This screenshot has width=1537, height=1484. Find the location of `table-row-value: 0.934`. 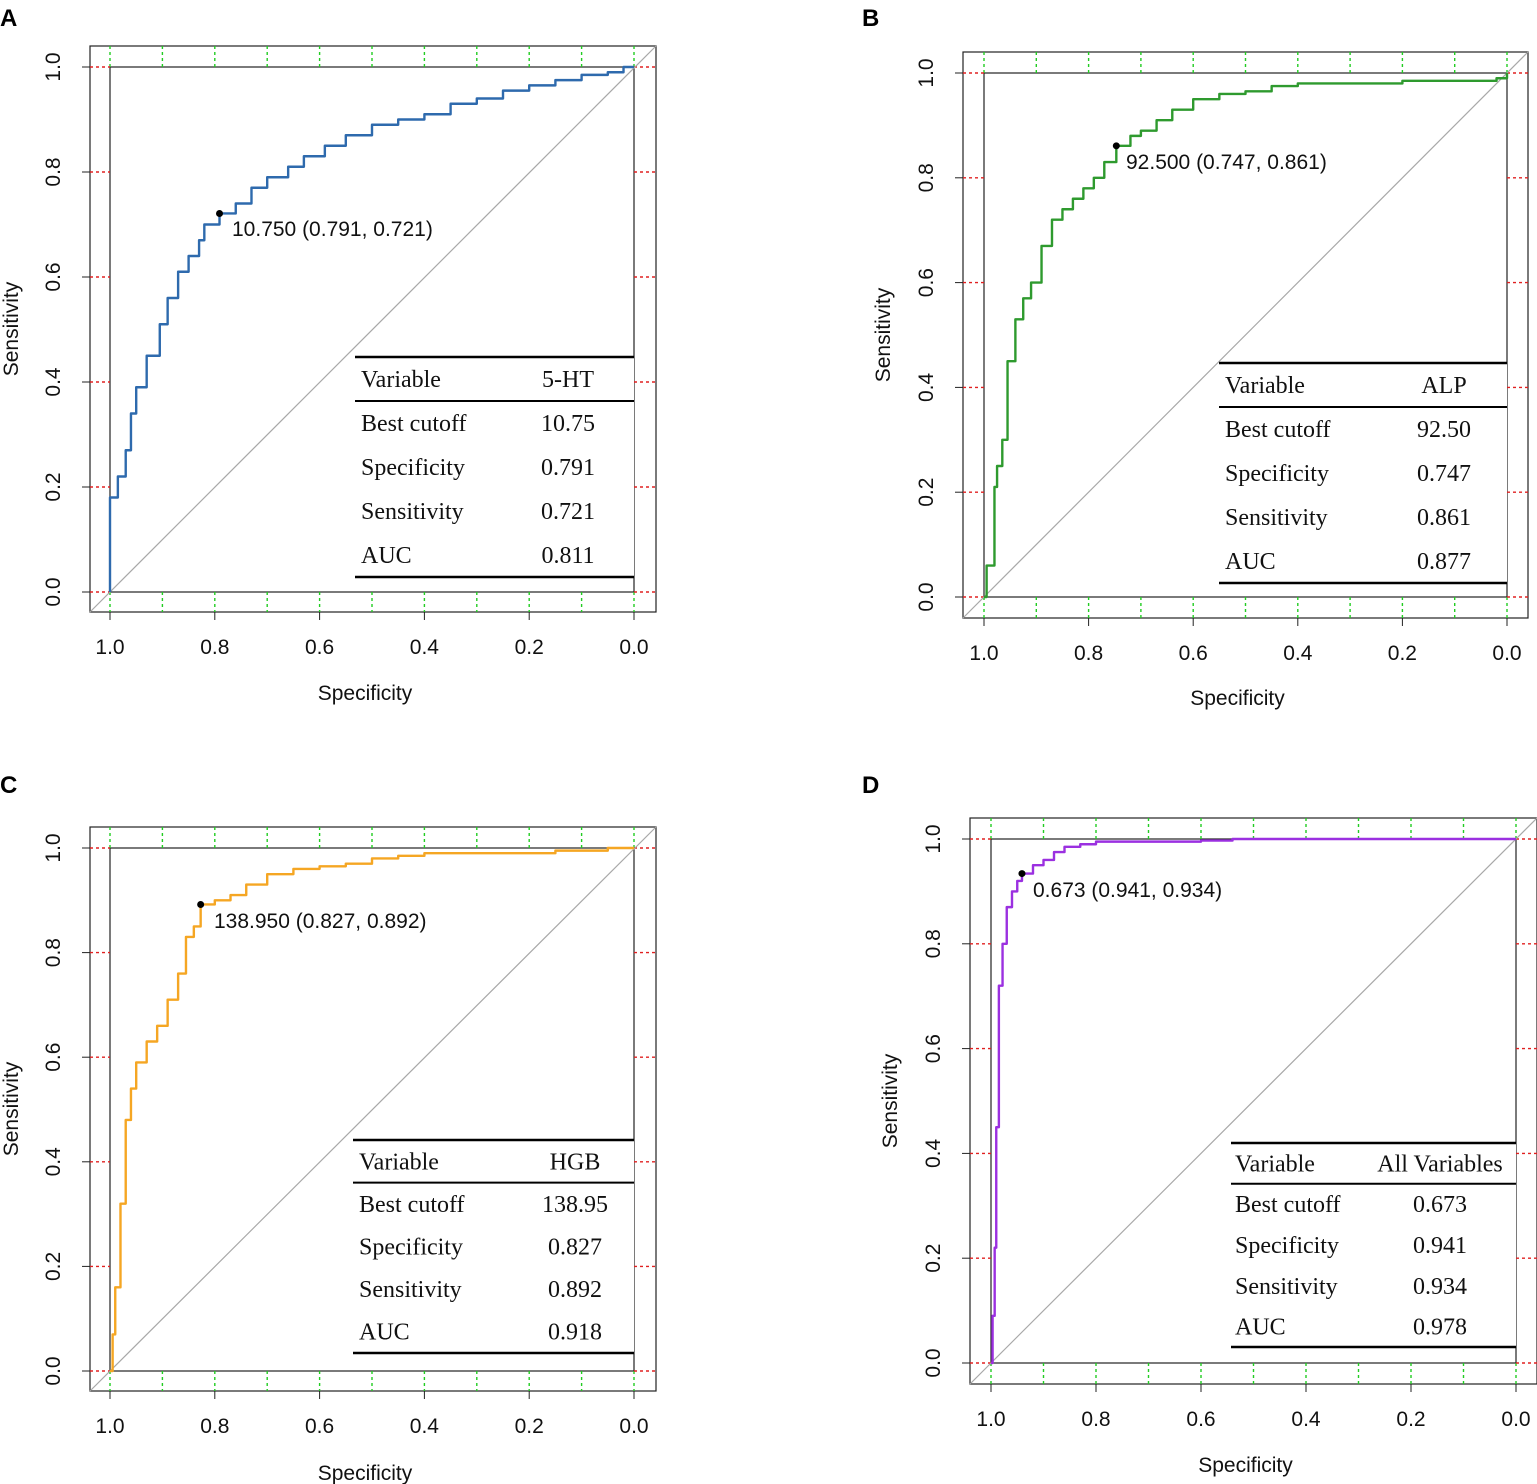

table-row-value: 0.934 is located at coordinates (1440, 1287).